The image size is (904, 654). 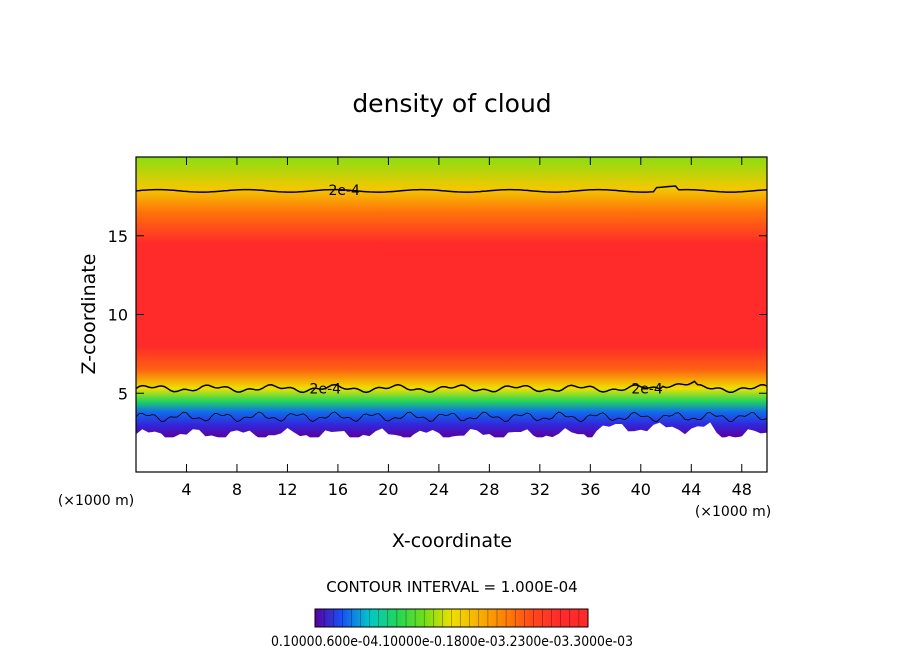 What do you see at coordinates (590, 489) in the screenshot?
I see `x-tick-label: 36` at bounding box center [590, 489].